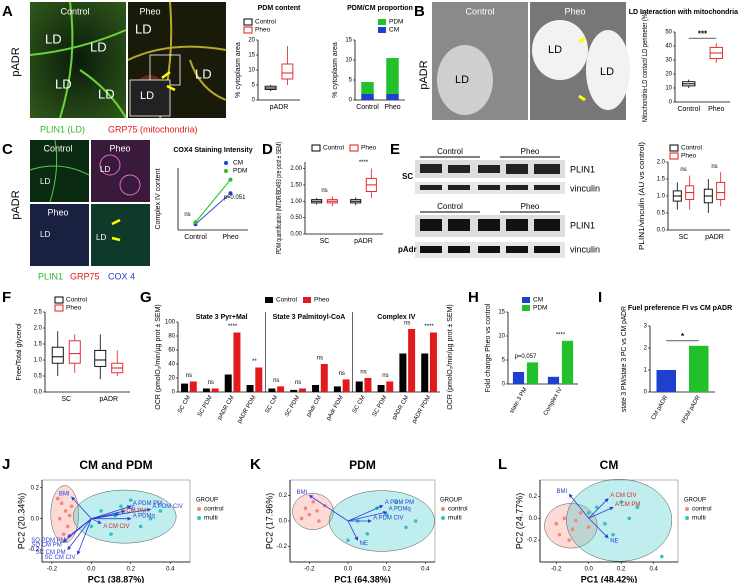 The width and height of the screenshot is (740, 583). What do you see at coordinates (691, 409) in the screenshot?
I see `x-tick-label: PDM pADR` at bounding box center [691, 409].